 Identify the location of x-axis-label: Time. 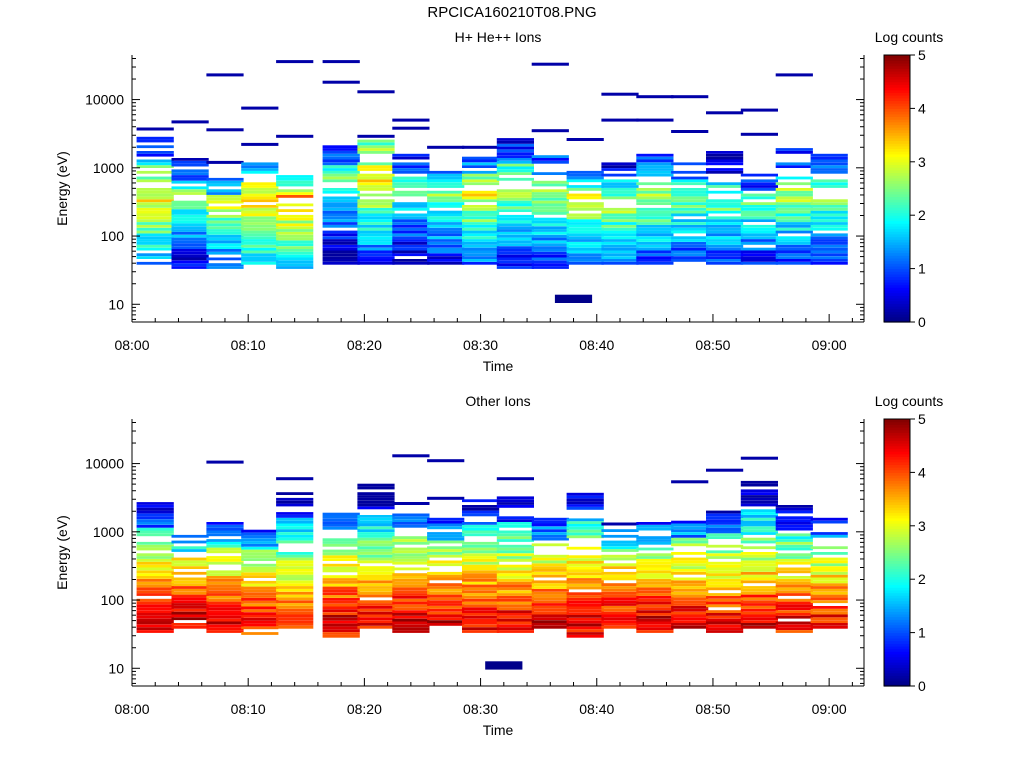
(498, 730).